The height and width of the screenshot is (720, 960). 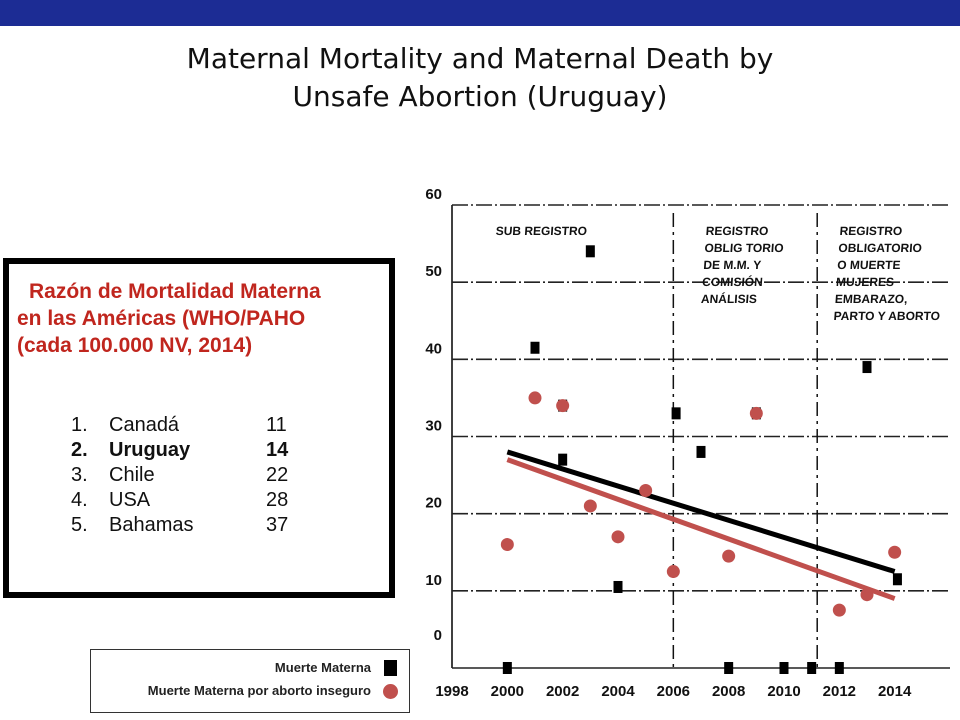 I want to click on y-tick-label: 40, so click(x=433, y=348).